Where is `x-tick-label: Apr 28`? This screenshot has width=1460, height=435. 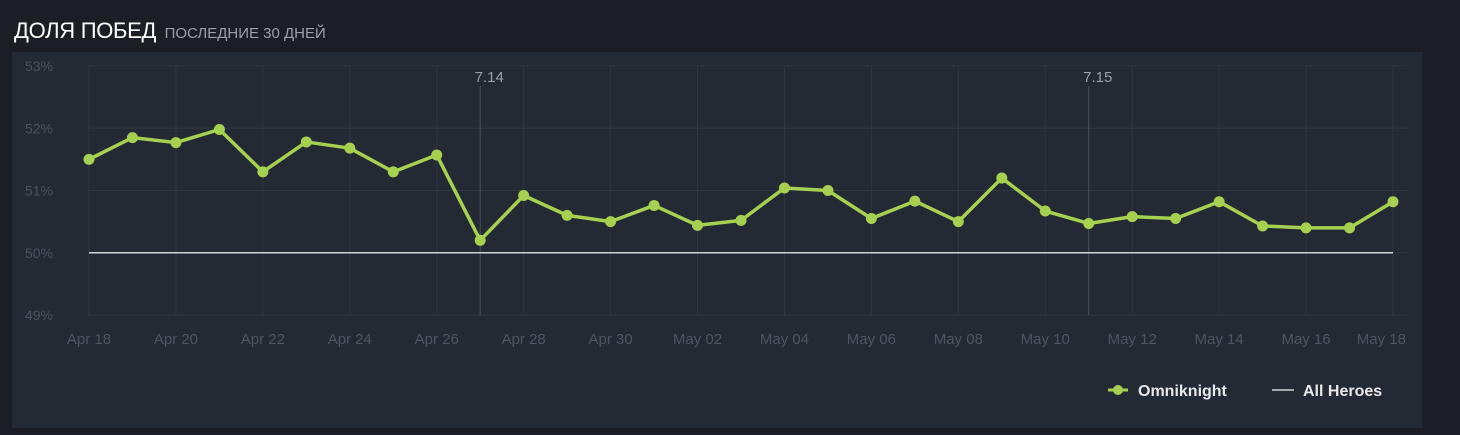 x-tick-label: Apr 28 is located at coordinates (524, 339).